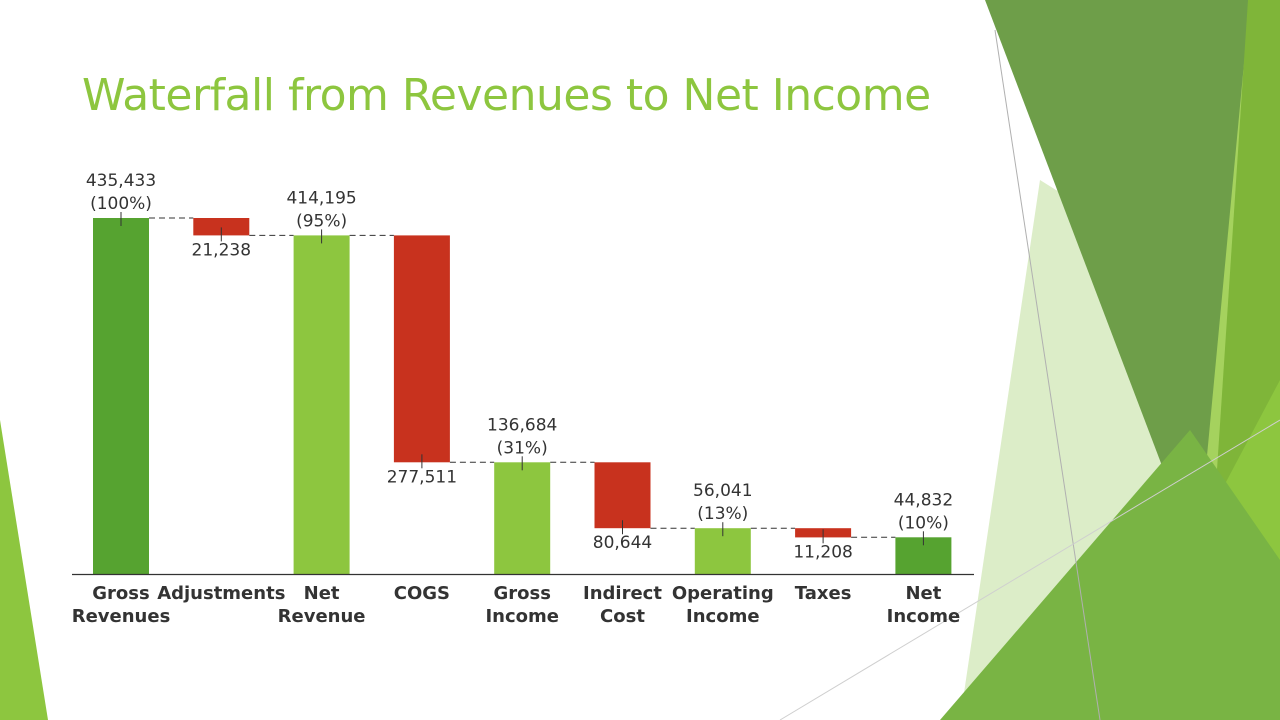  I want to click on value-label: 277,511, so click(422, 477).